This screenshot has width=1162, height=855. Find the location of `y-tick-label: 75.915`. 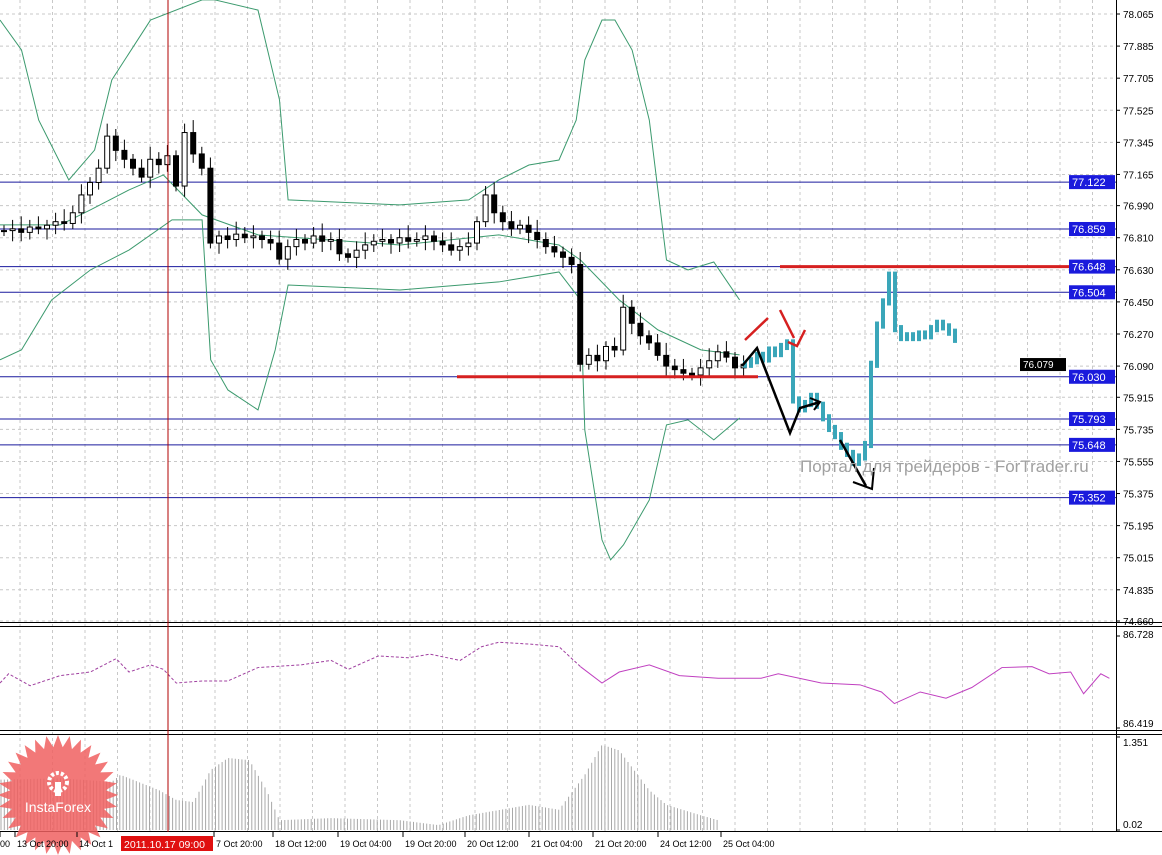

y-tick-label: 75.915 is located at coordinates (1138, 398).